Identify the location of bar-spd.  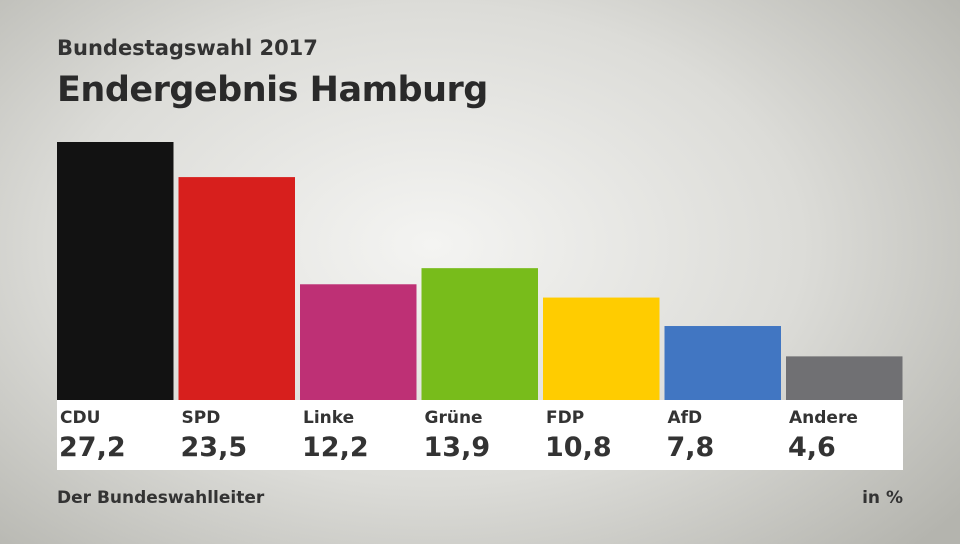
(236, 288).